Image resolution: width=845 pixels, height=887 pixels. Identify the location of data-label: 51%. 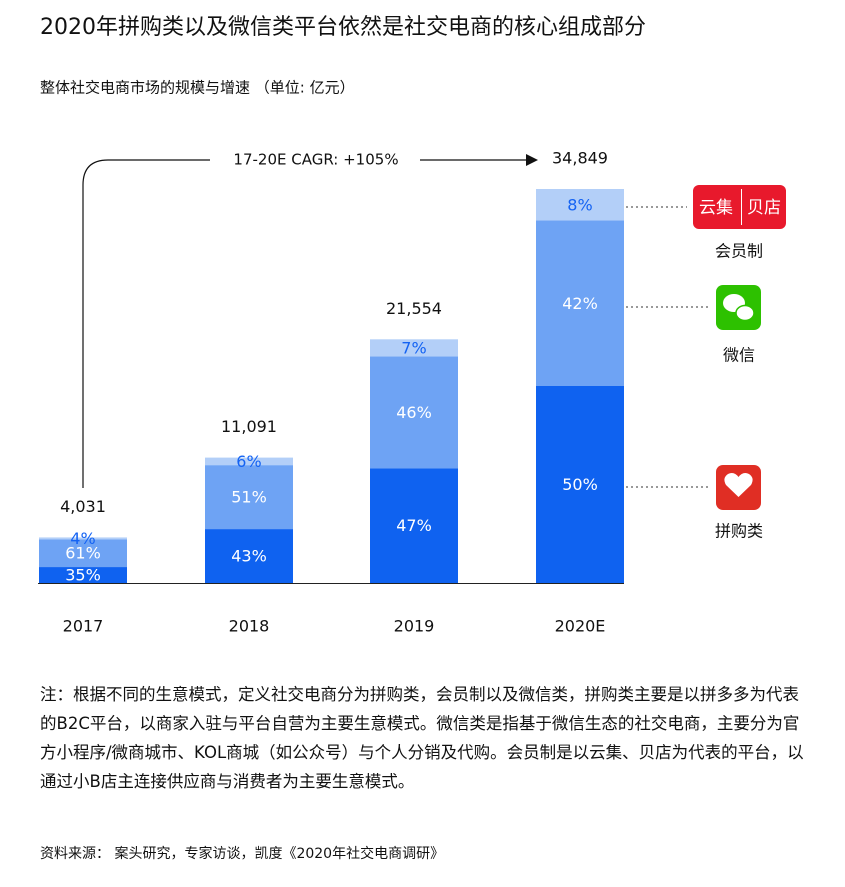
(249, 497).